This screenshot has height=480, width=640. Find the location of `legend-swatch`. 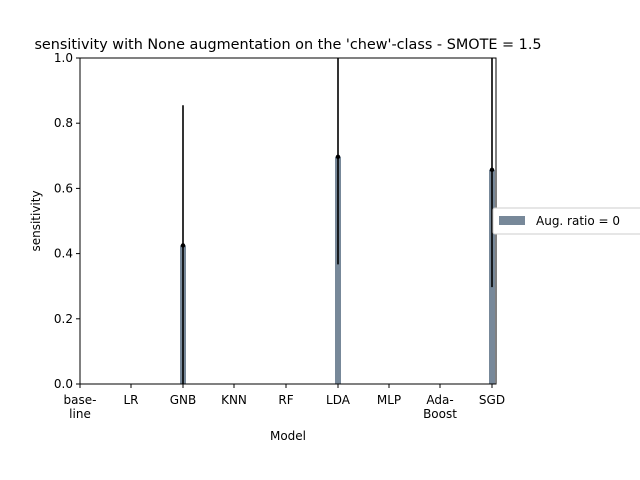

legend-swatch is located at coordinates (512, 220).